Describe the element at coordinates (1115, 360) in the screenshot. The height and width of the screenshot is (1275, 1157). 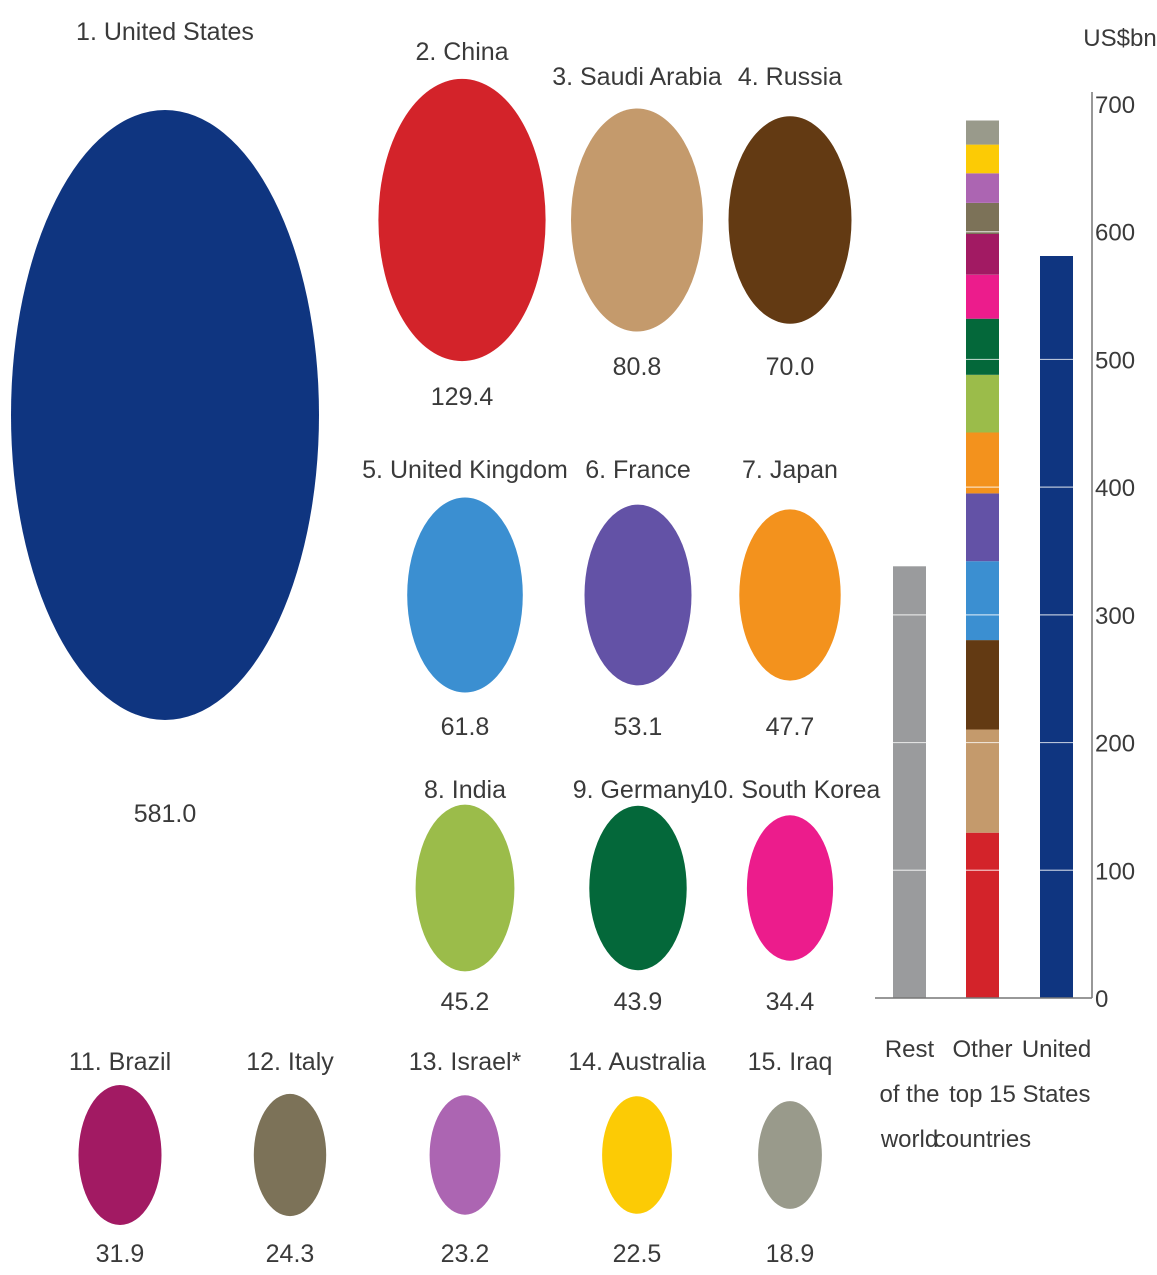
I see `y-tick-500: 500` at that location.